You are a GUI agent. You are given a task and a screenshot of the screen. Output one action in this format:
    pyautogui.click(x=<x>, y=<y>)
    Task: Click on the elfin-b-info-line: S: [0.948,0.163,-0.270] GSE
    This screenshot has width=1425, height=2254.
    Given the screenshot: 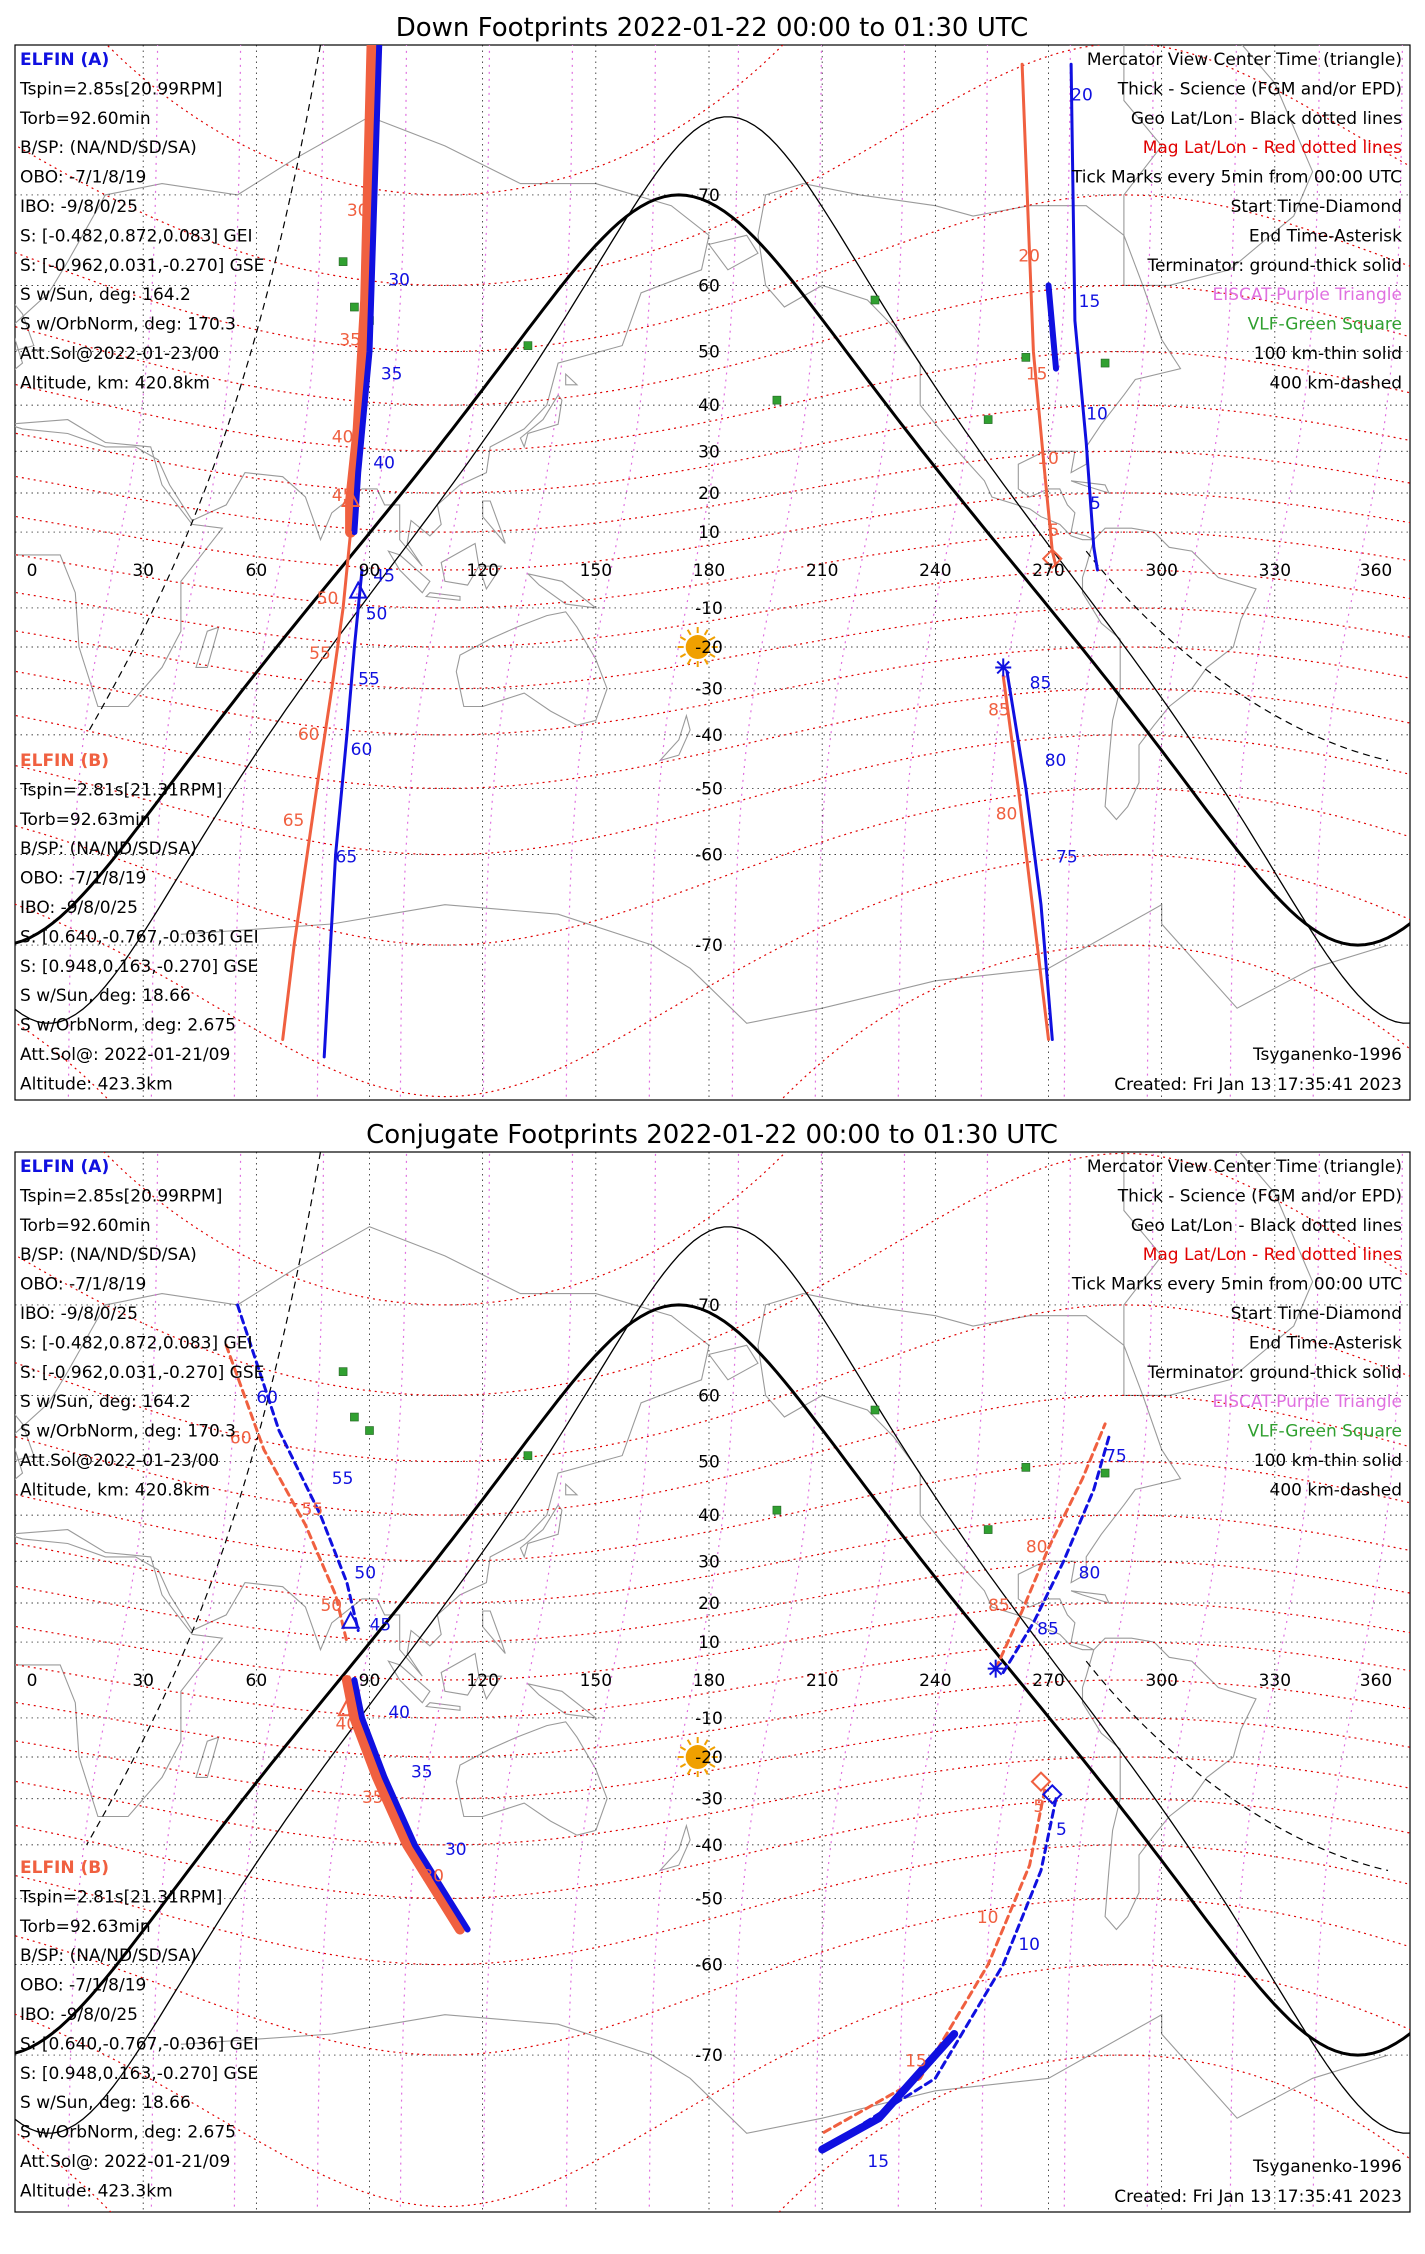 What is the action you would take?
    pyautogui.click(x=139, y=967)
    